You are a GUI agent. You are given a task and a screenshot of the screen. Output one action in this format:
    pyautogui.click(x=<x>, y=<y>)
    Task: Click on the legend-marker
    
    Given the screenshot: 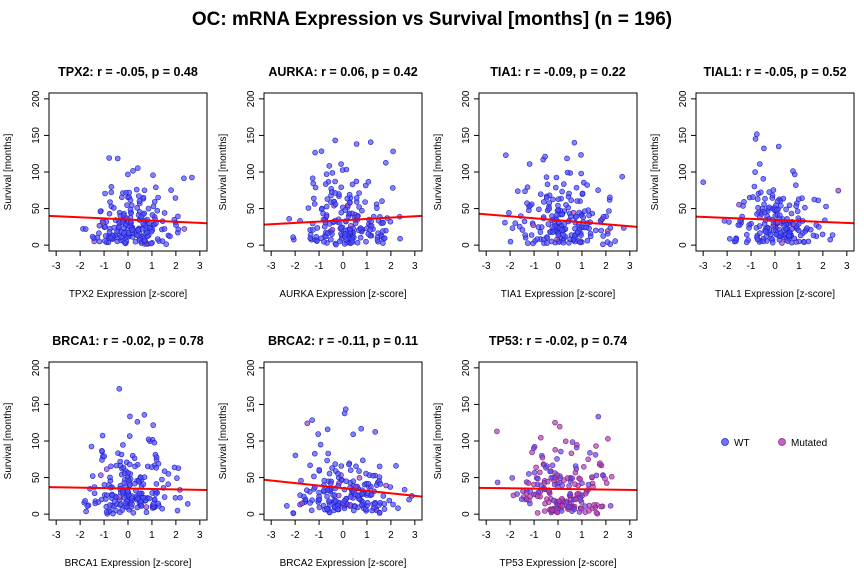 What is the action you would take?
    pyautogui.click(x=725, y=442)
    